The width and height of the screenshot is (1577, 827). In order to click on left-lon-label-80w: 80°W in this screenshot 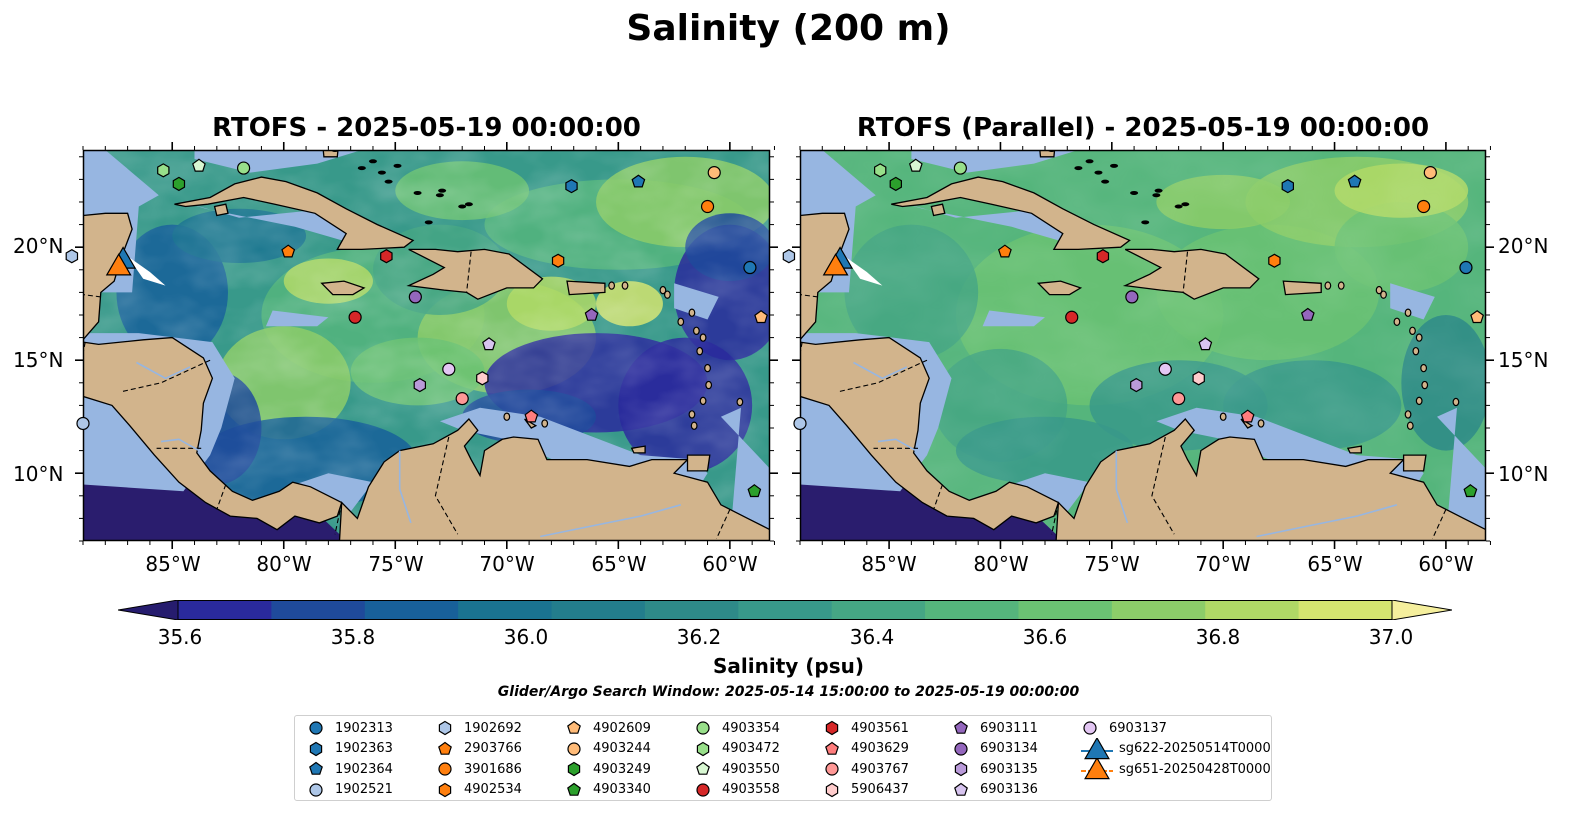, I will do `click(284, 564)`.